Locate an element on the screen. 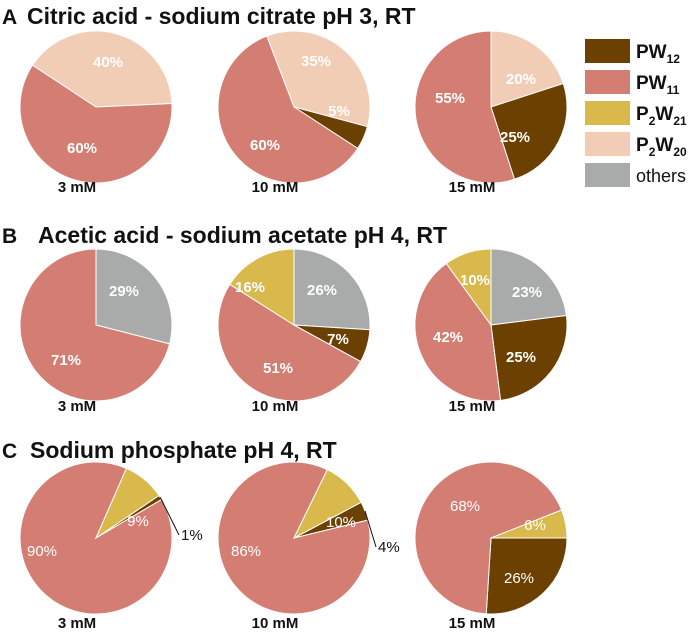  pie-chart: 26% 68% 6% 15 mM is located at coordinates (491, 546).